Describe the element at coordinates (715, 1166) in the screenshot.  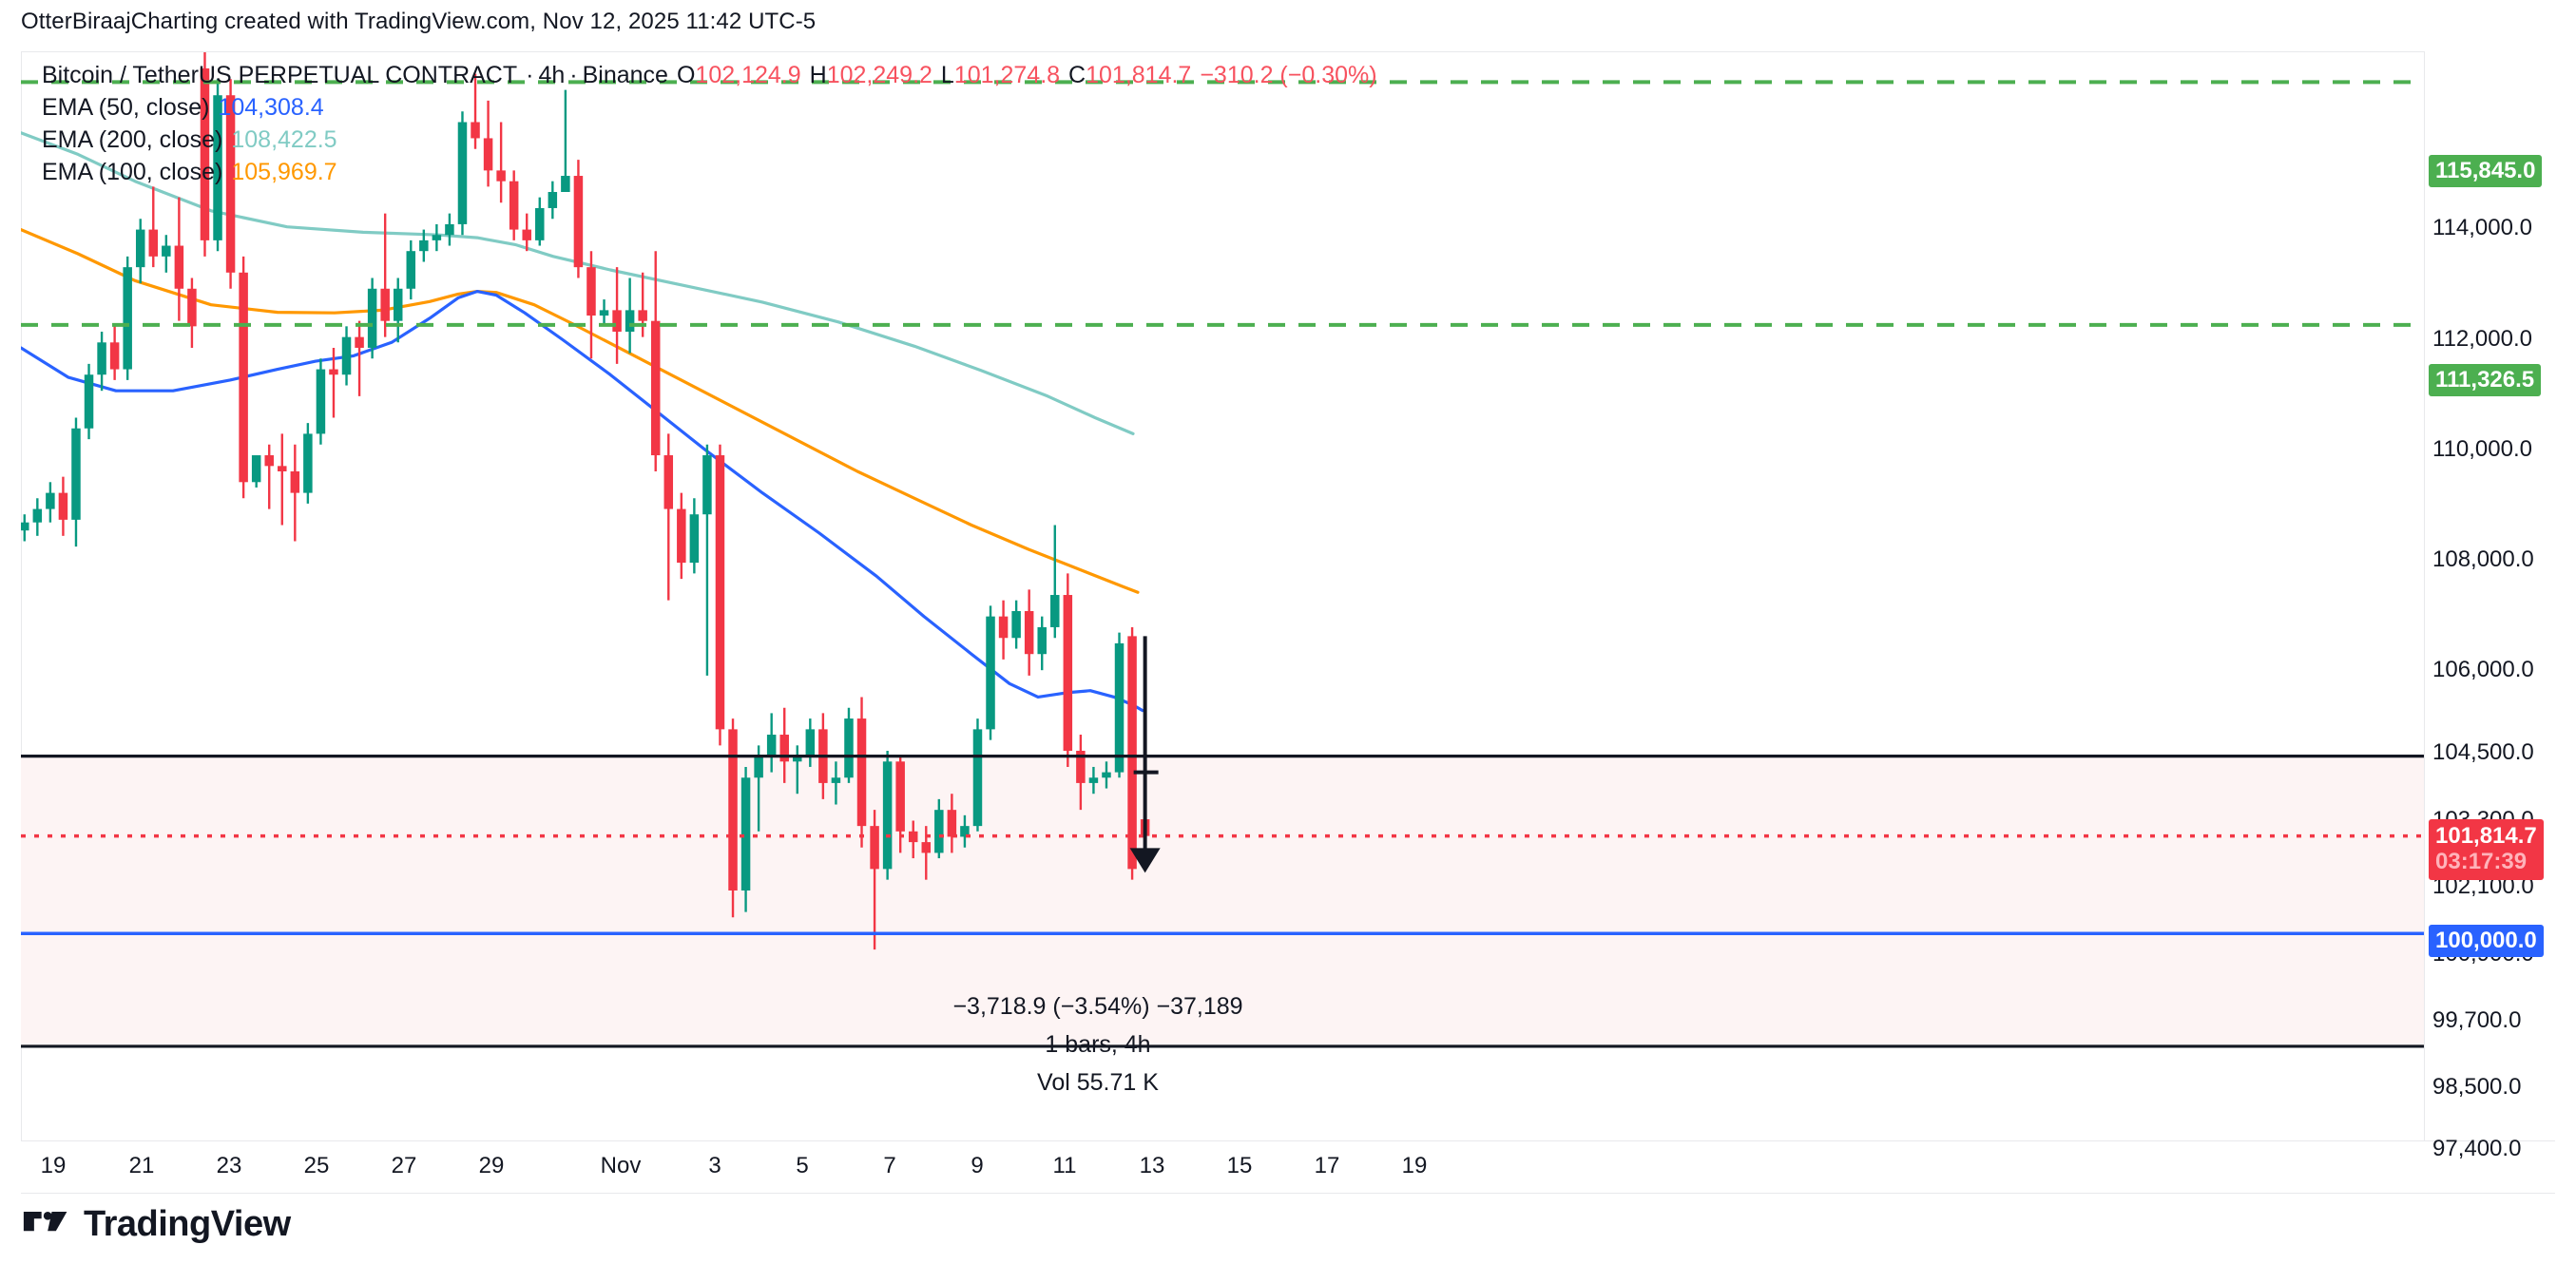
I see `time-tick: 3` at that location.